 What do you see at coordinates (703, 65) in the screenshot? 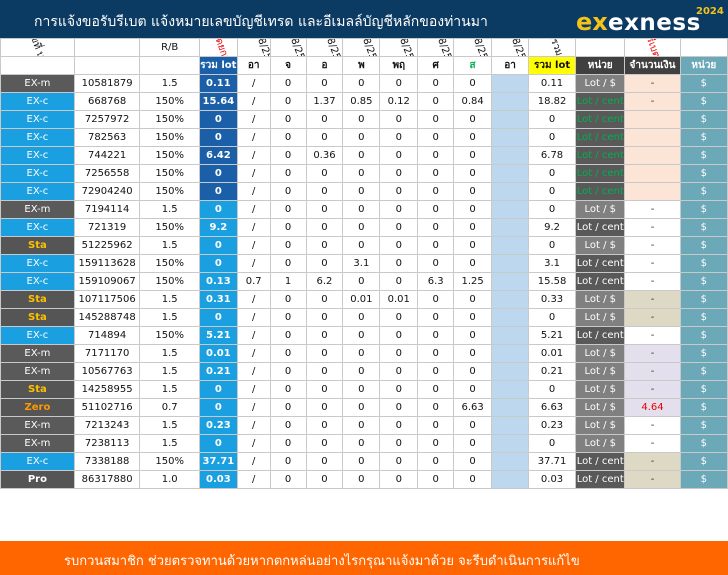
I see `unit2-label: หน่วย` at bounding box center [703, 65].